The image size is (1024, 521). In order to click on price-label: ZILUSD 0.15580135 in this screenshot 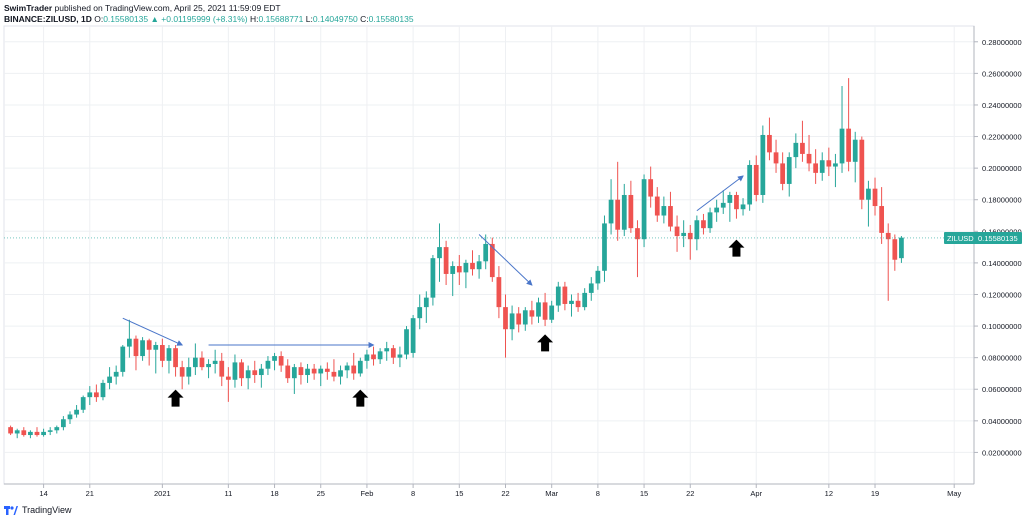, I will do `click(983, 237)`.